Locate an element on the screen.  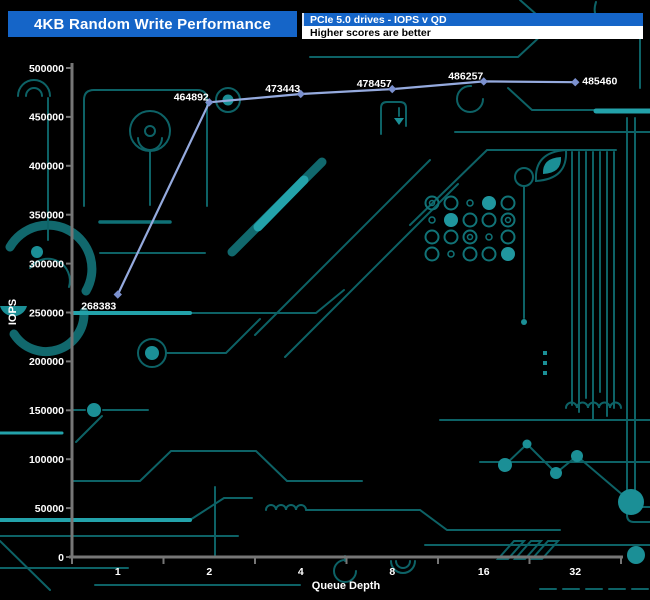
chart-title: 4KB Random Write Performance is located at coordinates (152, 24).